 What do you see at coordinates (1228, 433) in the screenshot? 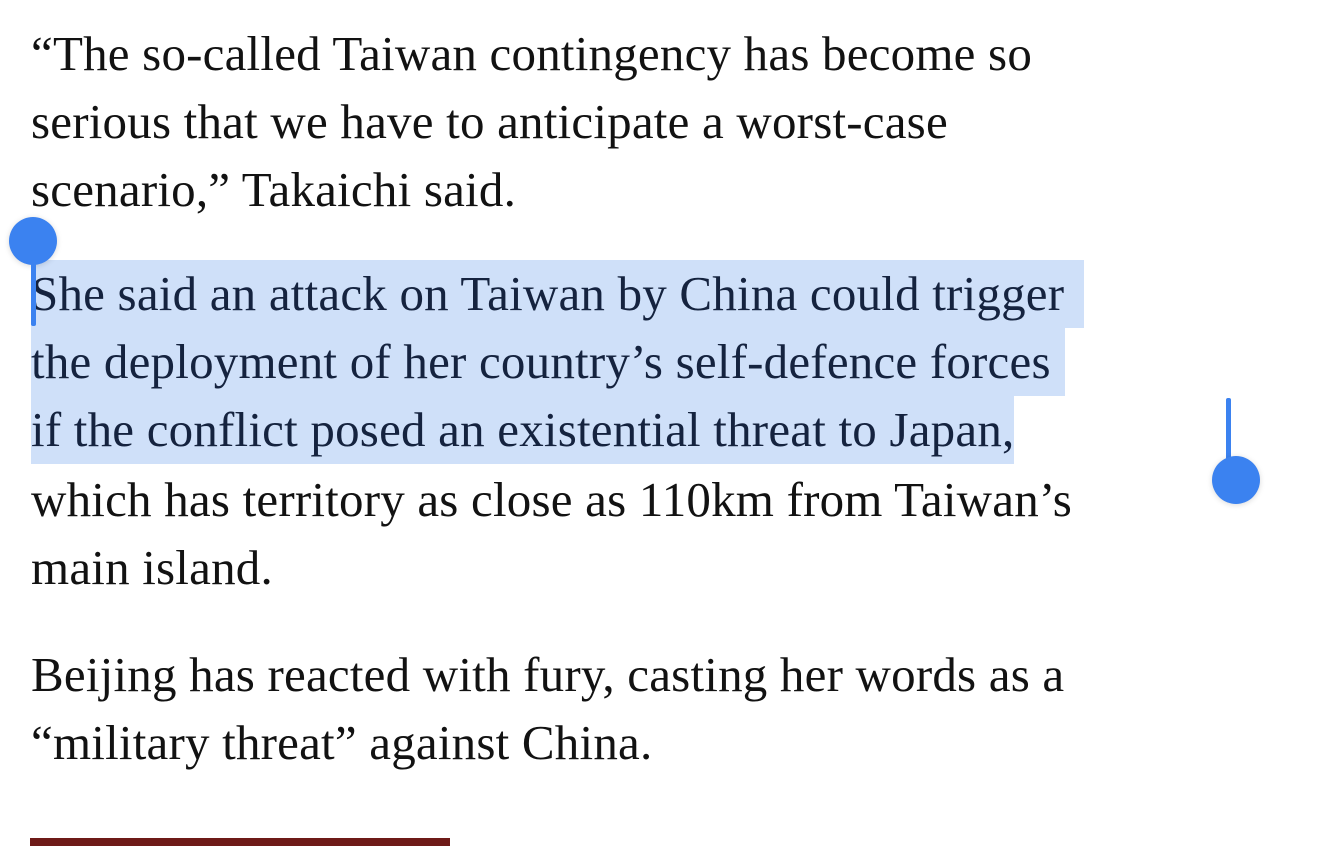
I see `selection-end-caret` at bounding box center [1228, 433].